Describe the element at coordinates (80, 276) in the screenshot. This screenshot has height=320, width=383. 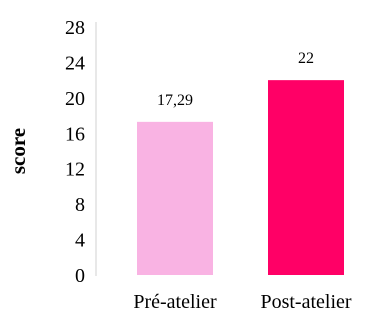
I see `y-tick-label: 0` at that location.